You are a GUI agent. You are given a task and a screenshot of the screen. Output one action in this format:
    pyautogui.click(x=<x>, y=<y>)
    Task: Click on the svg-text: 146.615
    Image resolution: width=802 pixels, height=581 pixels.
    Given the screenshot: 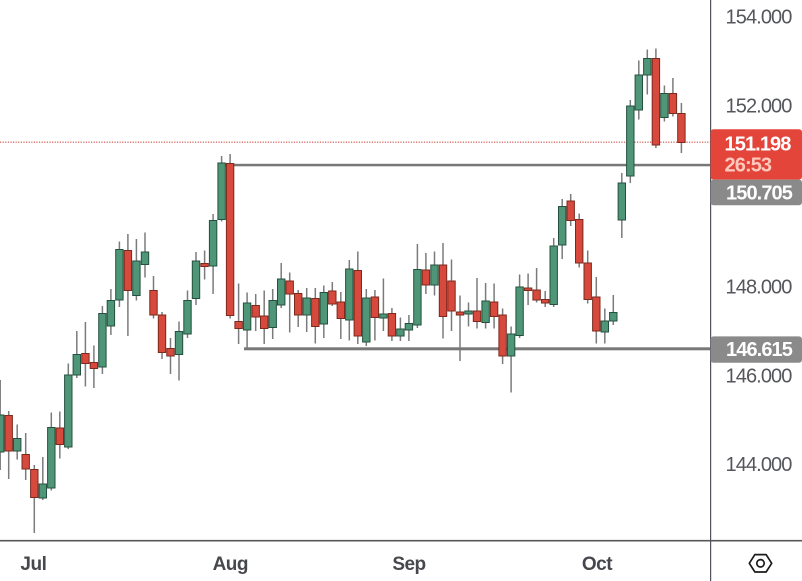 What is the action you would take?
    pyautogui.click(x=759, y=350)
    